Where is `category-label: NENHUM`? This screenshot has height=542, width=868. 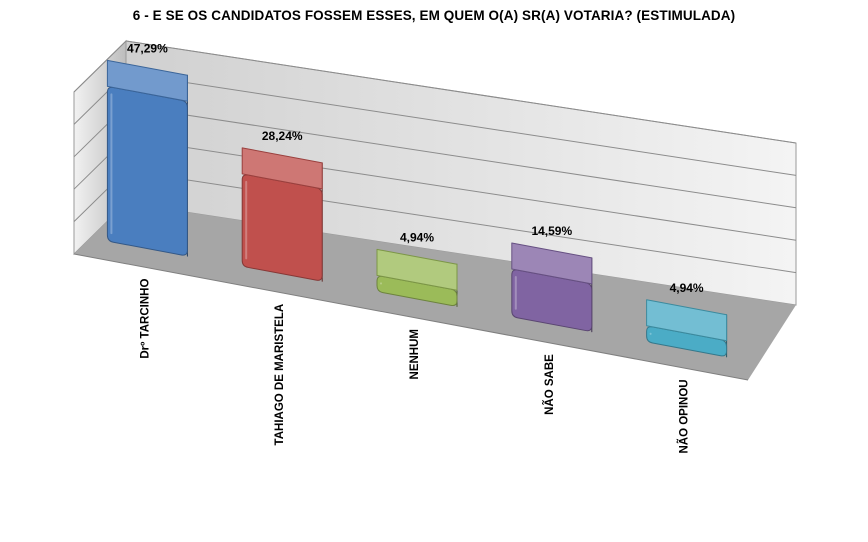
category-label: NENHUM is located at coordinates (415, 354).